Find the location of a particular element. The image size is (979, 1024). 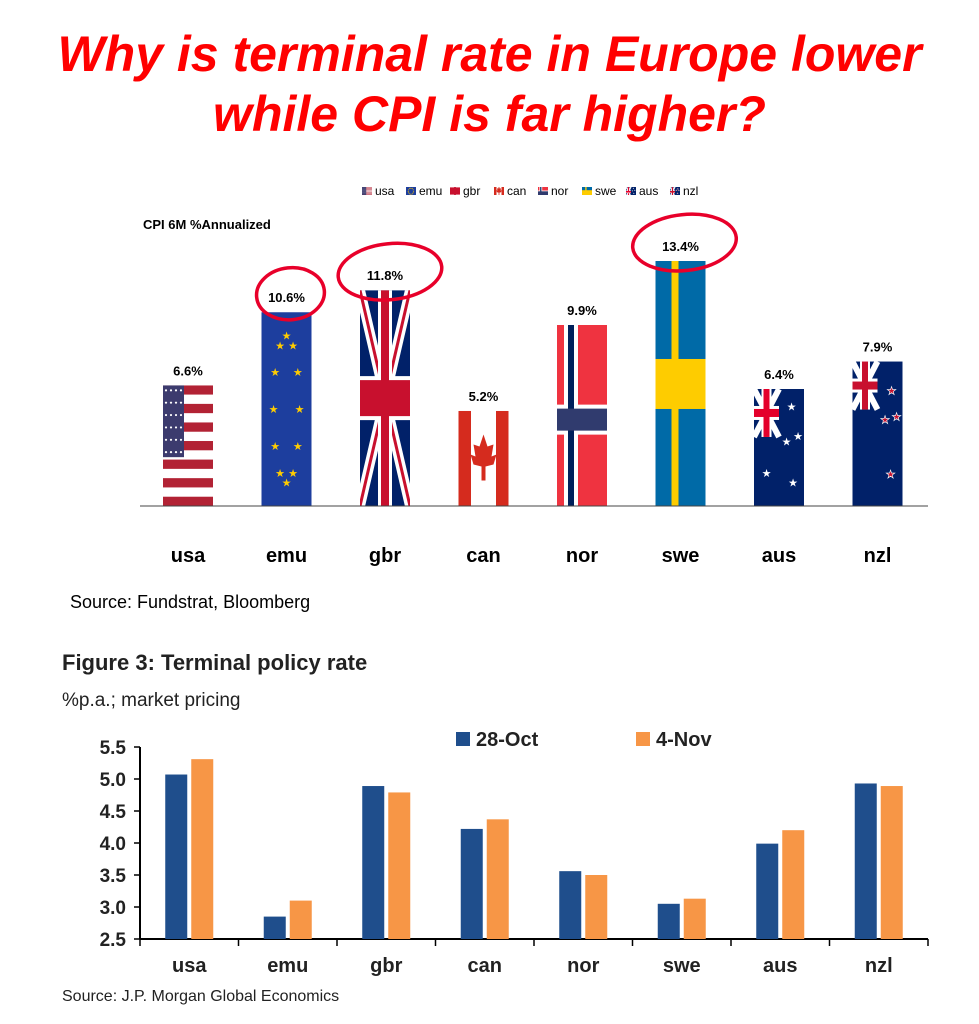

cpi-category-label: swe is located at coordinates (681, 556).